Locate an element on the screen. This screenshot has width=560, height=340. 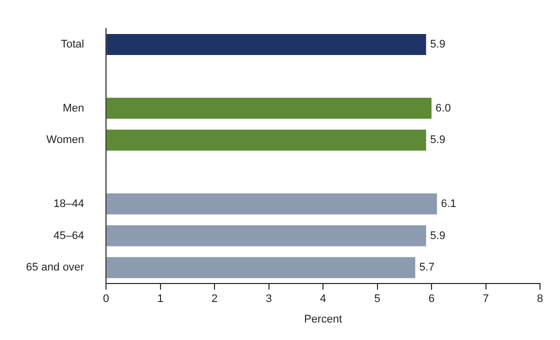
x-tick-label: 7 is located at coordinates (485, 299).